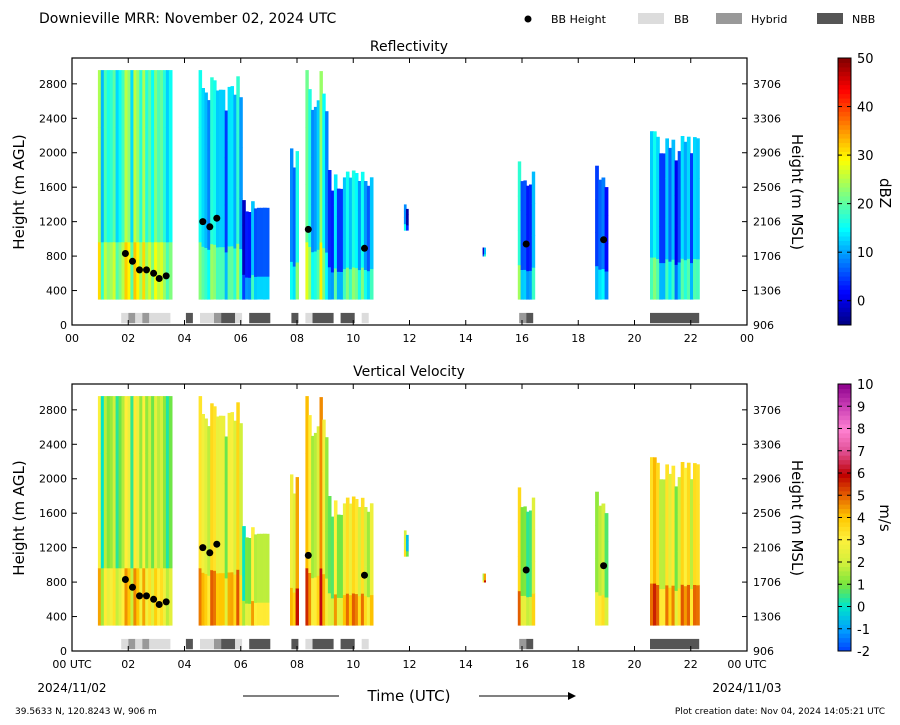 The width and height of the screenshot is (900, 725). What do you see at coordinates (160, 644) in the screenshot?
I see `velocity-bb-type-bb` at bounding box center [160, 644].